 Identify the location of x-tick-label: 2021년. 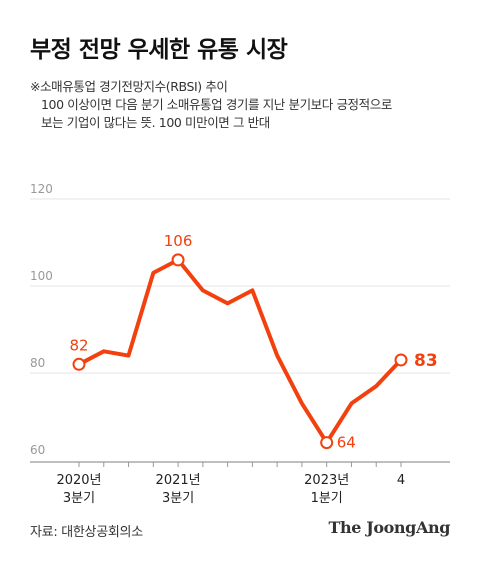
(178, 480).